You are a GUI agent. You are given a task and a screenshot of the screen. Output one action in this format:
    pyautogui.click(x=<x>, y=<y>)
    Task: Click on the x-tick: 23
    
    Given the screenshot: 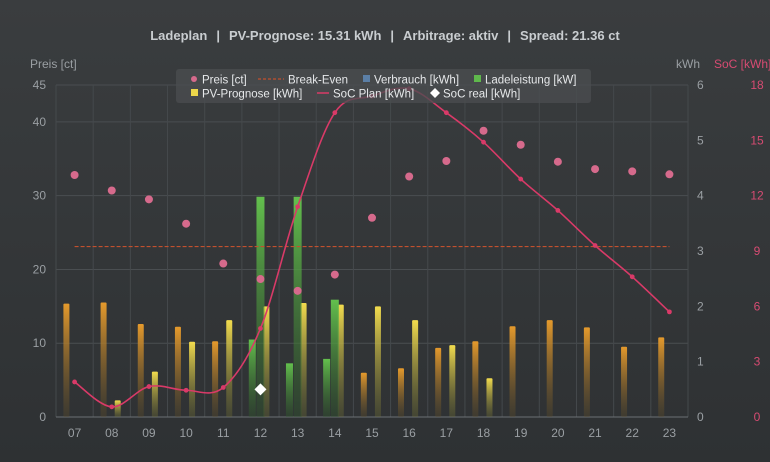 What is the action you would take?
    pyautogui.click(x=670, y=433)
    